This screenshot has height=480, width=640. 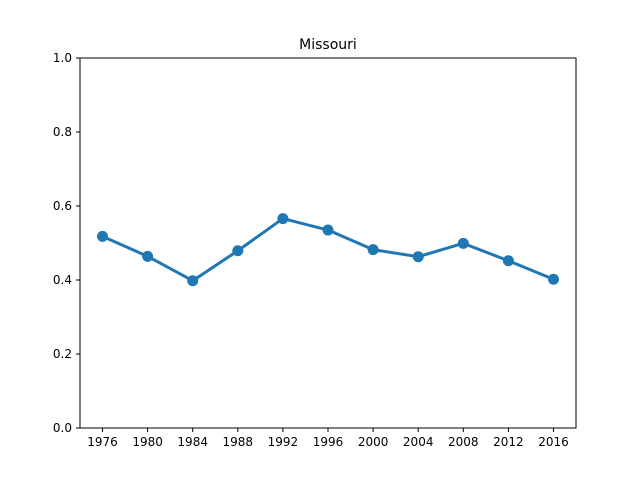 What do you see at coordinates (553, 442) in the screenshot?
I see `x-tick-label: 2016` at bounding box center [553, 442].